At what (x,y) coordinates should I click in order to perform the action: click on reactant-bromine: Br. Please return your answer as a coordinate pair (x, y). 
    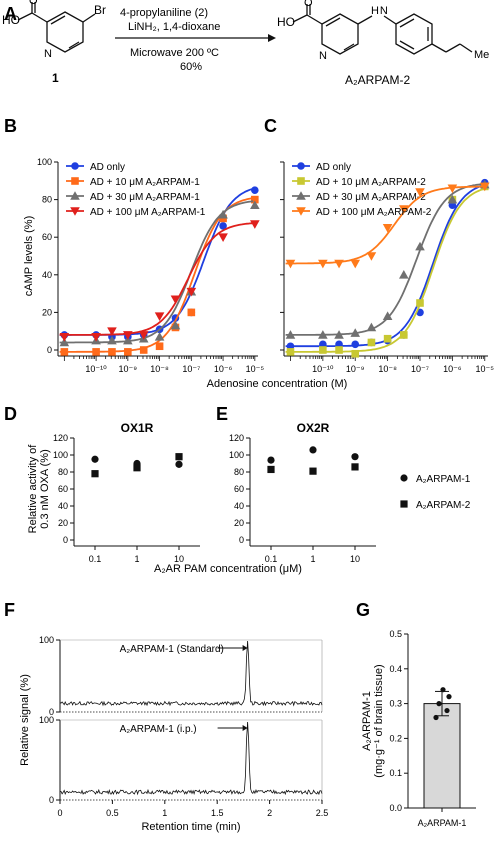
    Looking at the image, I should click on (100, 10).